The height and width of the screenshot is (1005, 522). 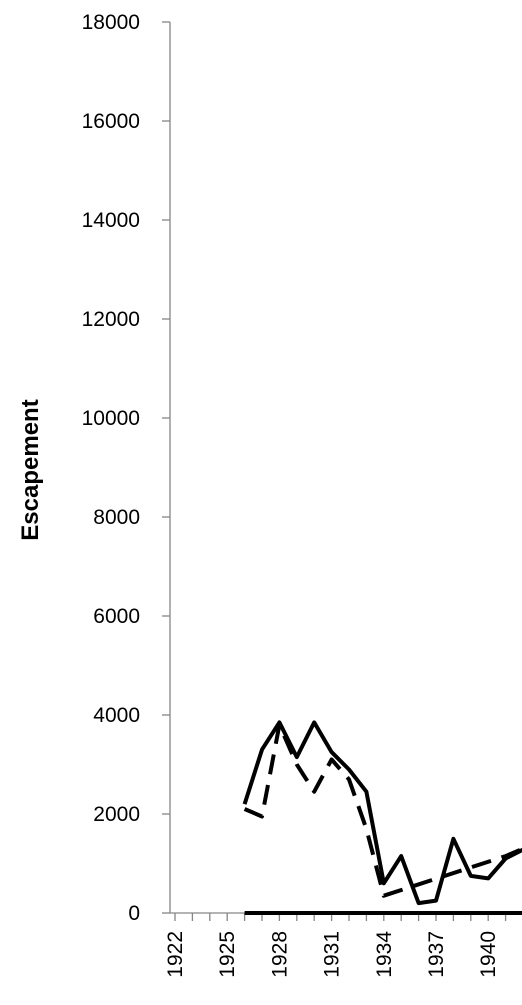 What do you see at coordinates (116, 814) in the screenshot?
I see `y-tick-label: 2000` at bounding box center [116, 814].